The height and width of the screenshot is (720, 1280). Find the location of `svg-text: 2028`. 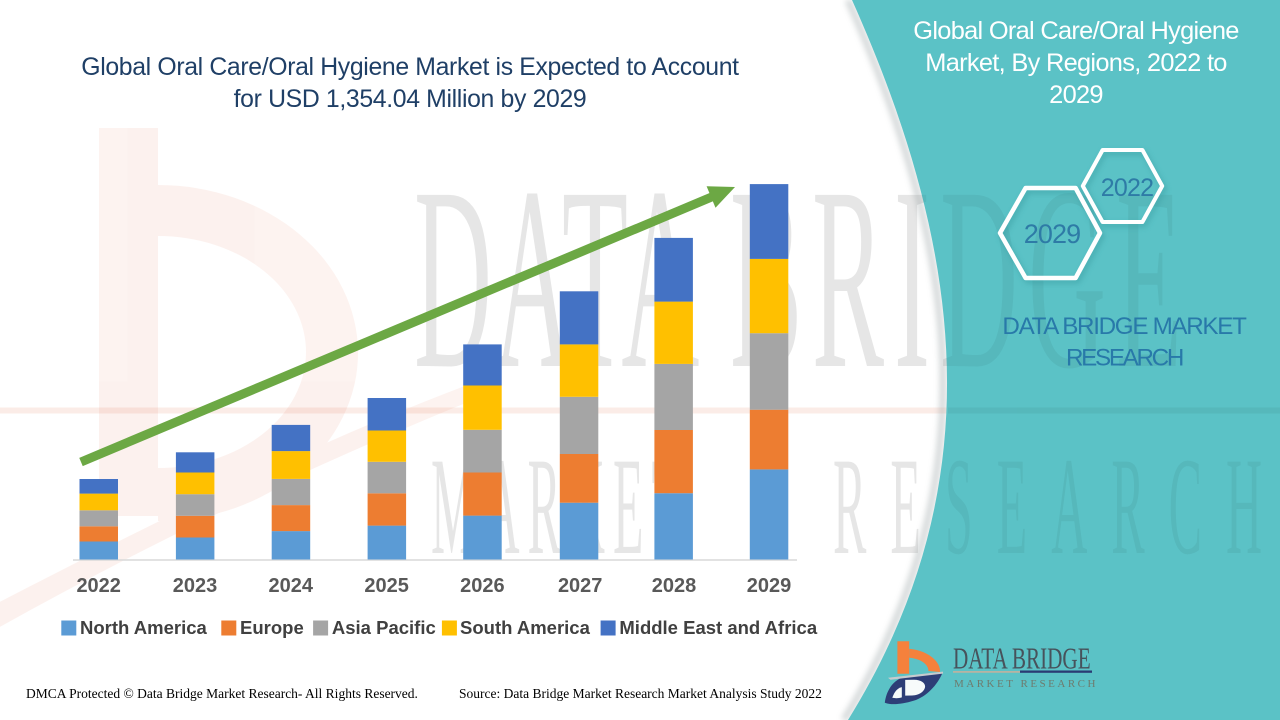

svg-text: 2028 is located at coordinates (674, 586).